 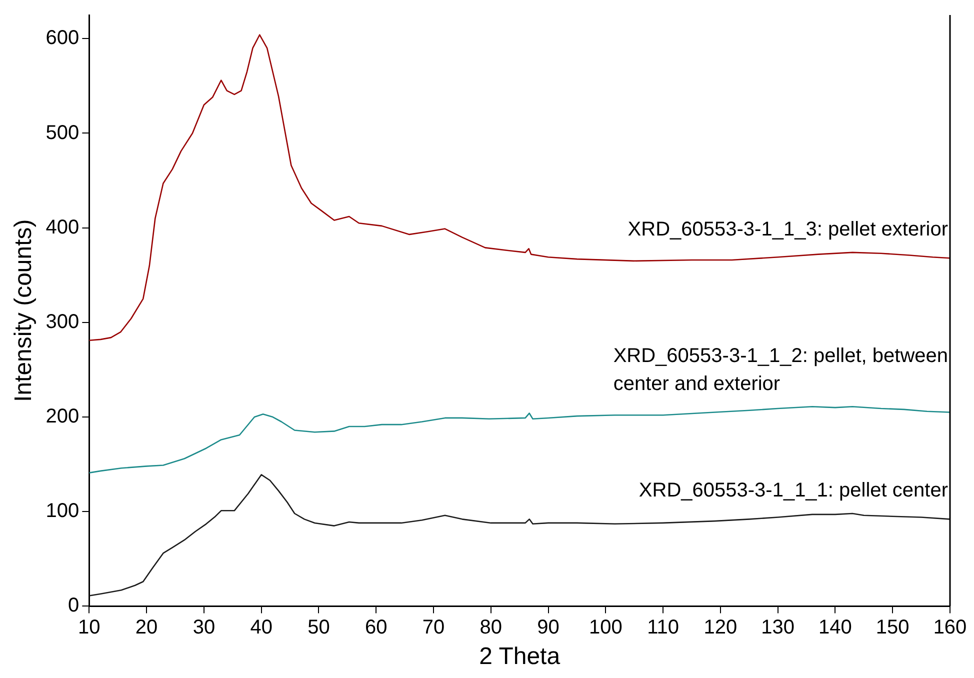 What do you see at coordinates (835, 627) in the screenshot?
I see `x-tick-label: 140` at bounding box center [835, 627].